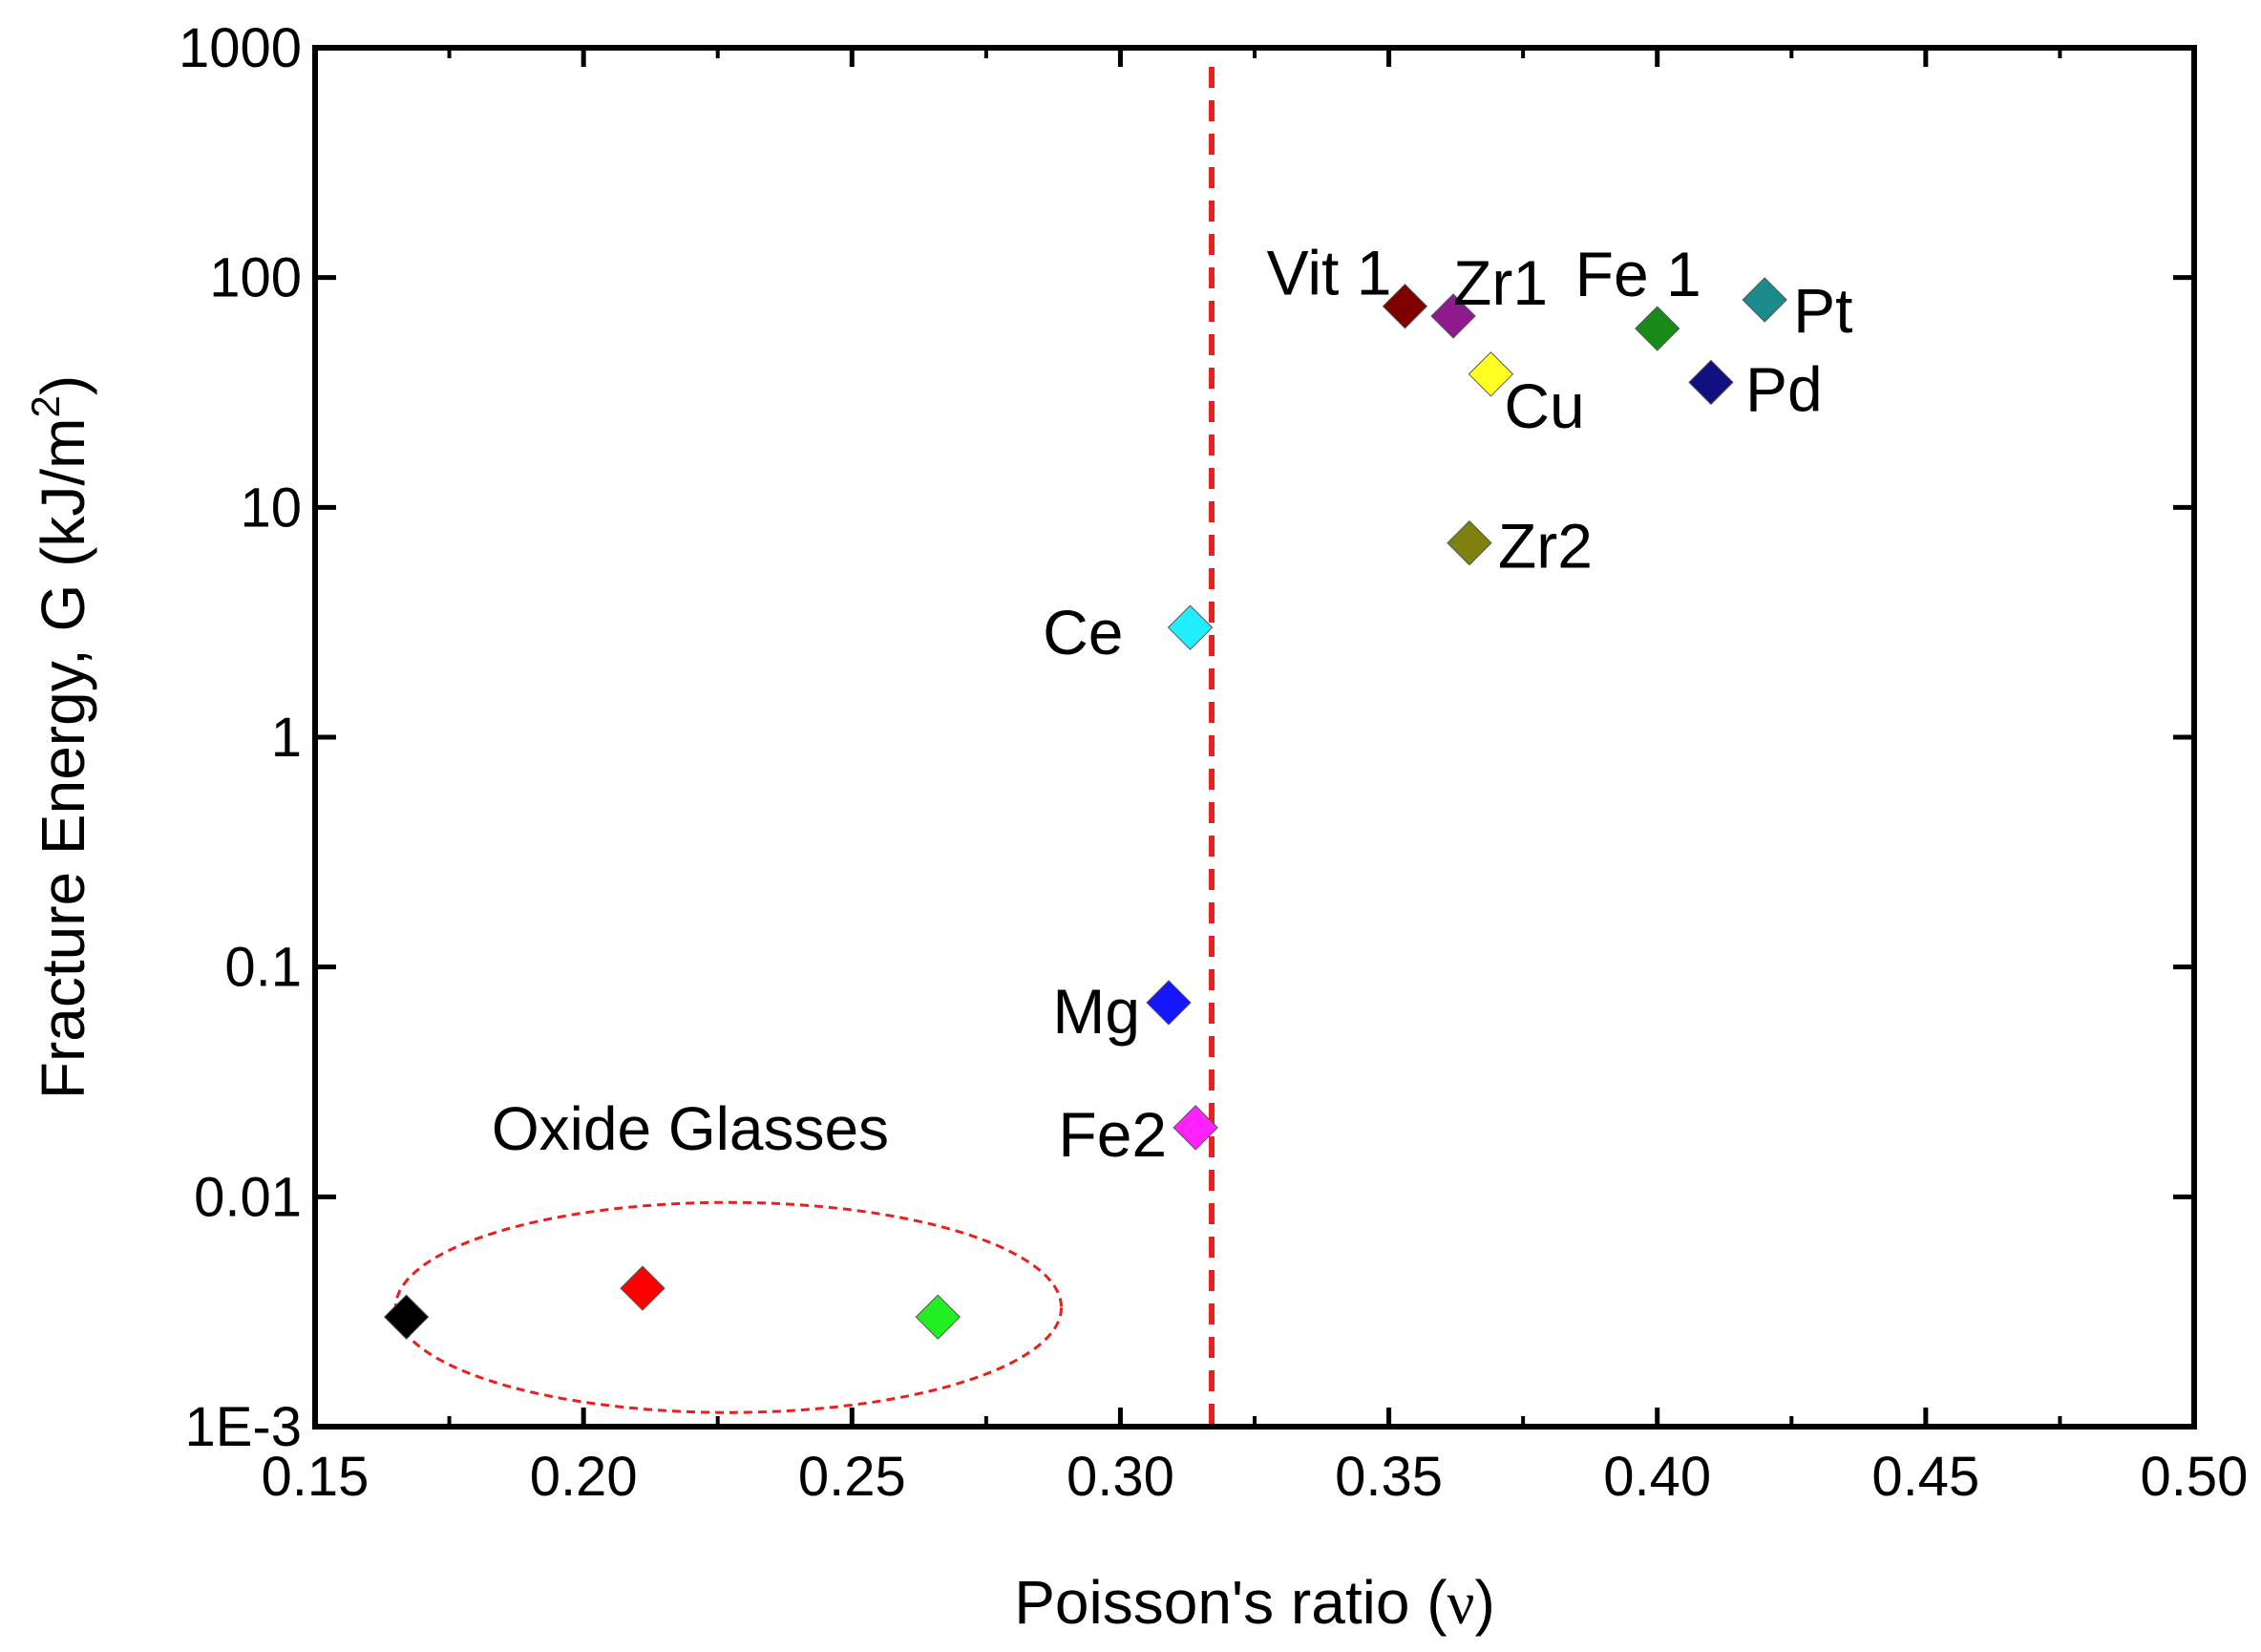  Describe the element at coordinates (1711, 382) in the screenshot. I see `data-point-pd` at that location.